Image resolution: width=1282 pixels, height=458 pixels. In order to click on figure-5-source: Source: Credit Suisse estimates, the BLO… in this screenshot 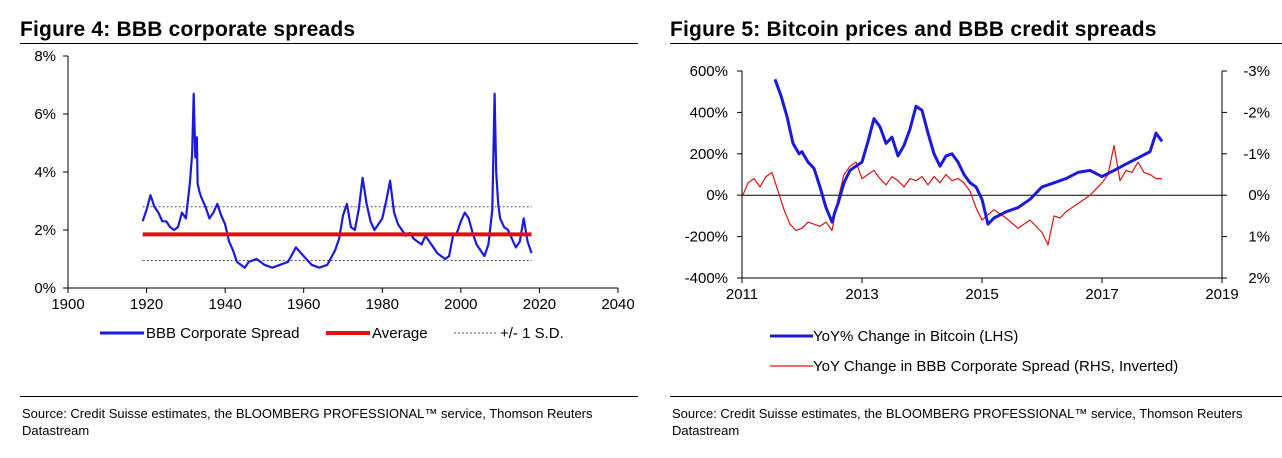, I will do `click(957, 422)`.